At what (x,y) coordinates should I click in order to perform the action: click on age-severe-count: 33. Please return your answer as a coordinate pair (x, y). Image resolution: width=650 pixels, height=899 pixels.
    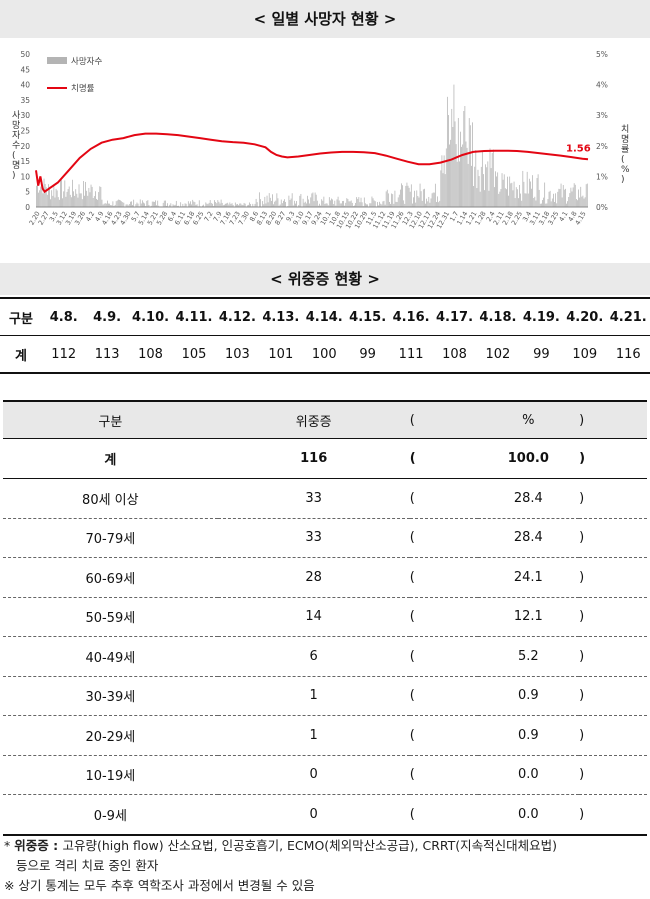
    Looking at the image, I should click on (313, 538).